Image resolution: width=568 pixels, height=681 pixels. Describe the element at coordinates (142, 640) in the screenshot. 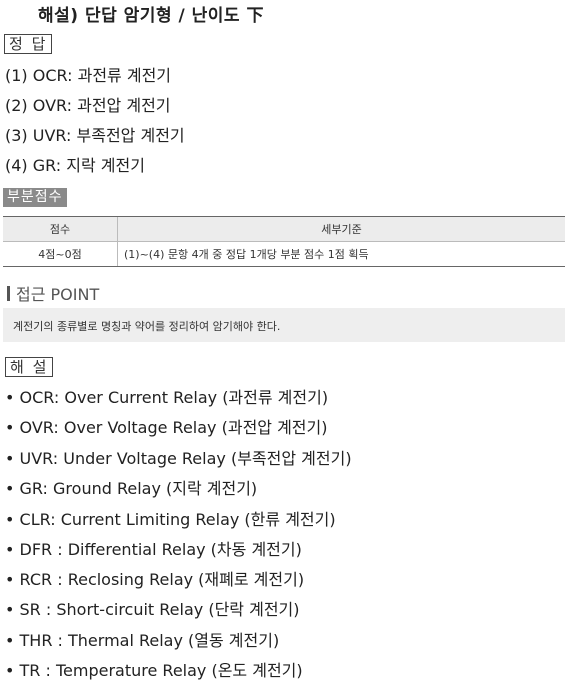

I see `explanation-item: • THR : Thermal Relay (열동 계전기)` at that location.